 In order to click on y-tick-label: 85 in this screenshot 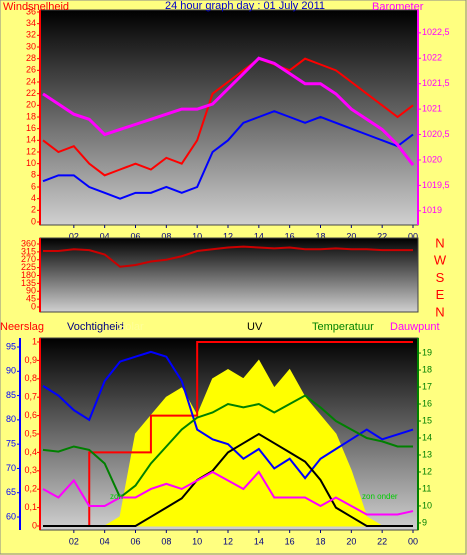, I will do `click(11, 395)`.